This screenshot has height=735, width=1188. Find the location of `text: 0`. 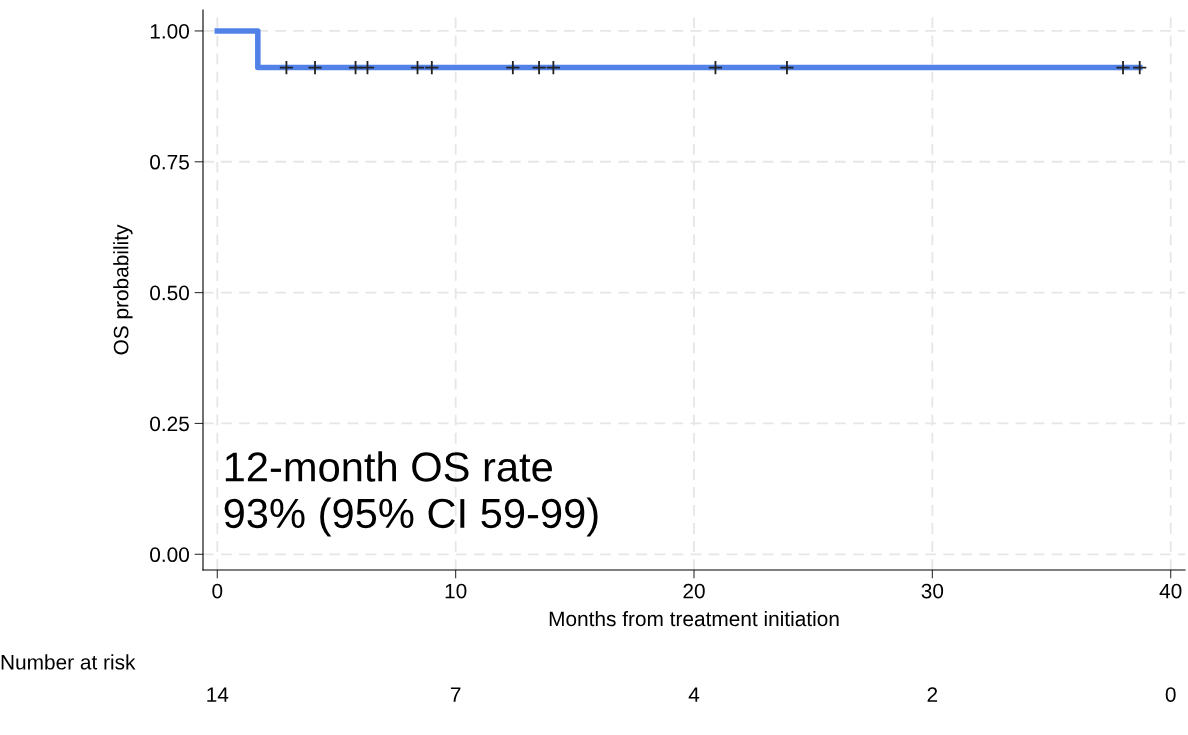

text: 0 is located at coordinates (1170, 694).